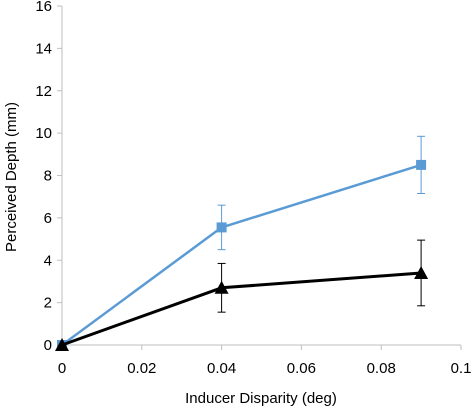 This screenshot has width=474, height=408. I want to click on x-tick-label: 0.1, so click(461, 368).